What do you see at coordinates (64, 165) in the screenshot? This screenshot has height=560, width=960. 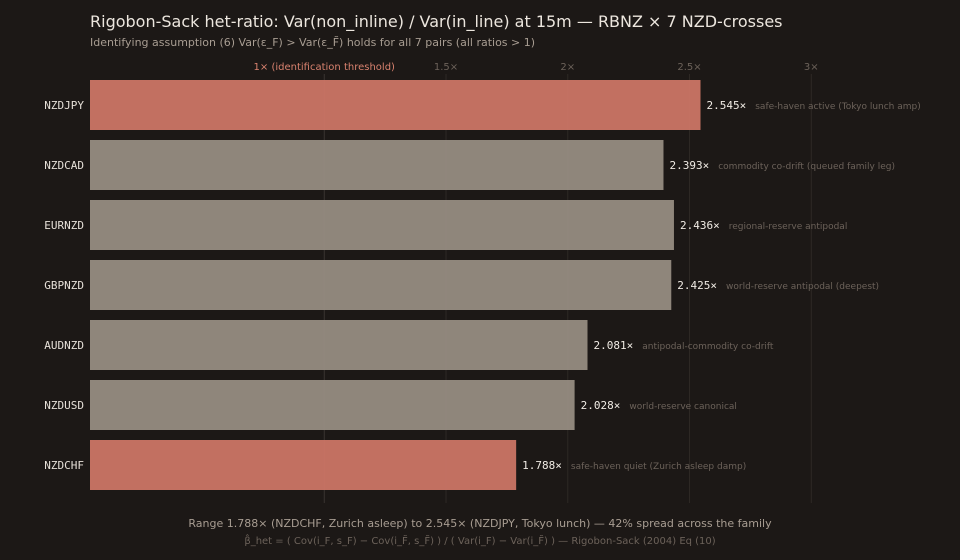 I see `pair-label-nzdcad: NZDCAD` at bounding box center [64, 165].